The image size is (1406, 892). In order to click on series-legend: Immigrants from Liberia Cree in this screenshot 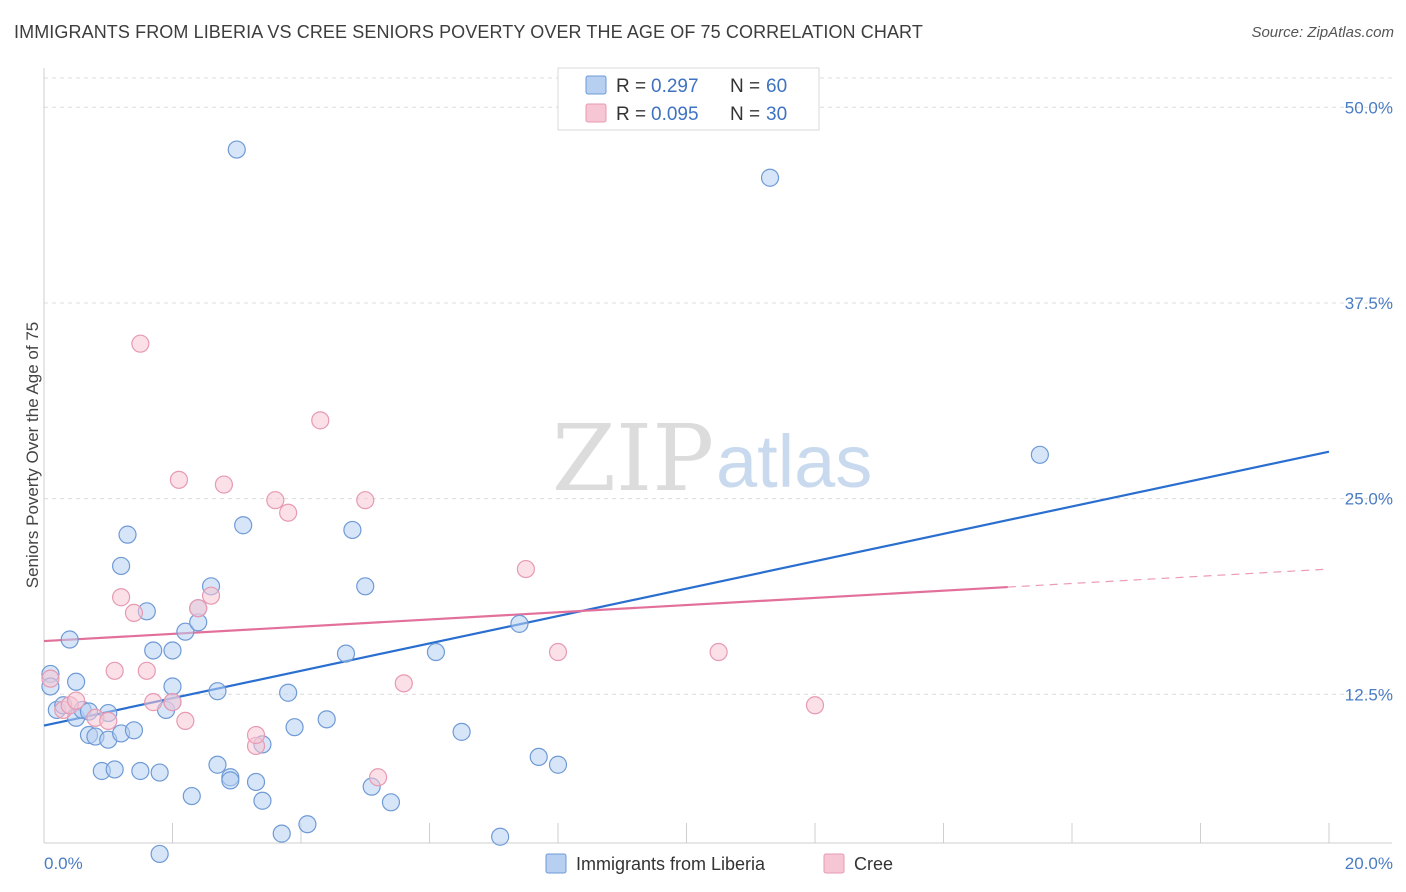, I will do `click(719, 863)`.